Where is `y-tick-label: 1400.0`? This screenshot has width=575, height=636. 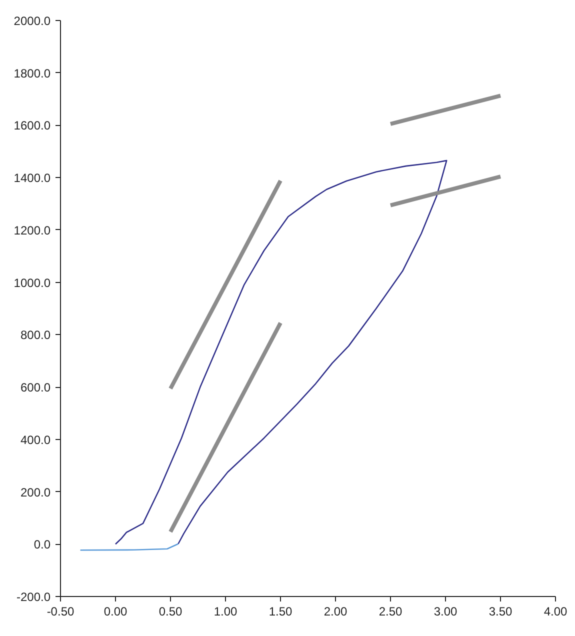 y-tick-label: 1400.0 is located at coordinates (32, 178).